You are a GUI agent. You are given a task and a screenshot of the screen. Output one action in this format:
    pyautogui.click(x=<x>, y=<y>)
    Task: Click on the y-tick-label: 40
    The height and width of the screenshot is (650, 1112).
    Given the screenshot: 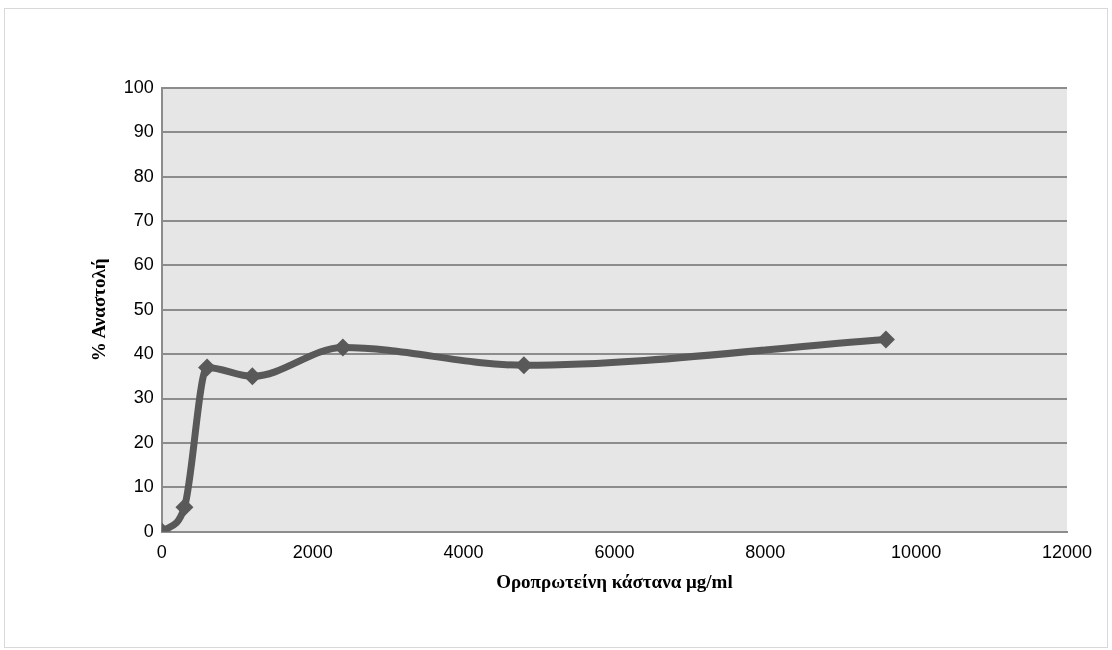 What is the action you would take?
    pyautogui.click(x=143, y=353)
    